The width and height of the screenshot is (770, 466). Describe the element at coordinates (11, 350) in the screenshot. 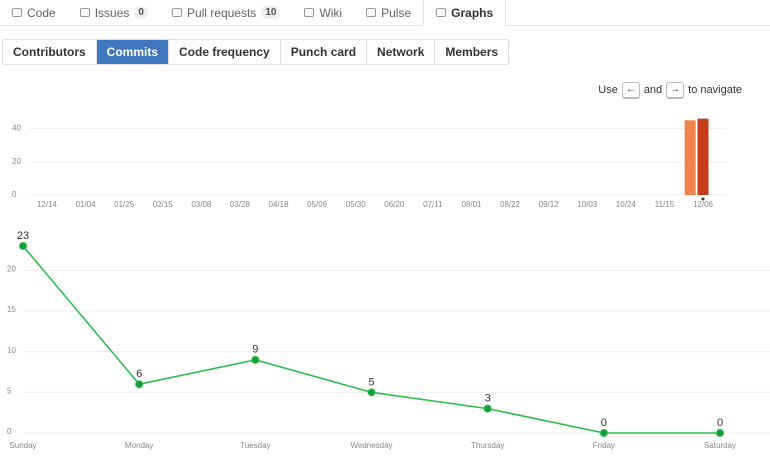

I see `y-tick-label: 10` at that location.